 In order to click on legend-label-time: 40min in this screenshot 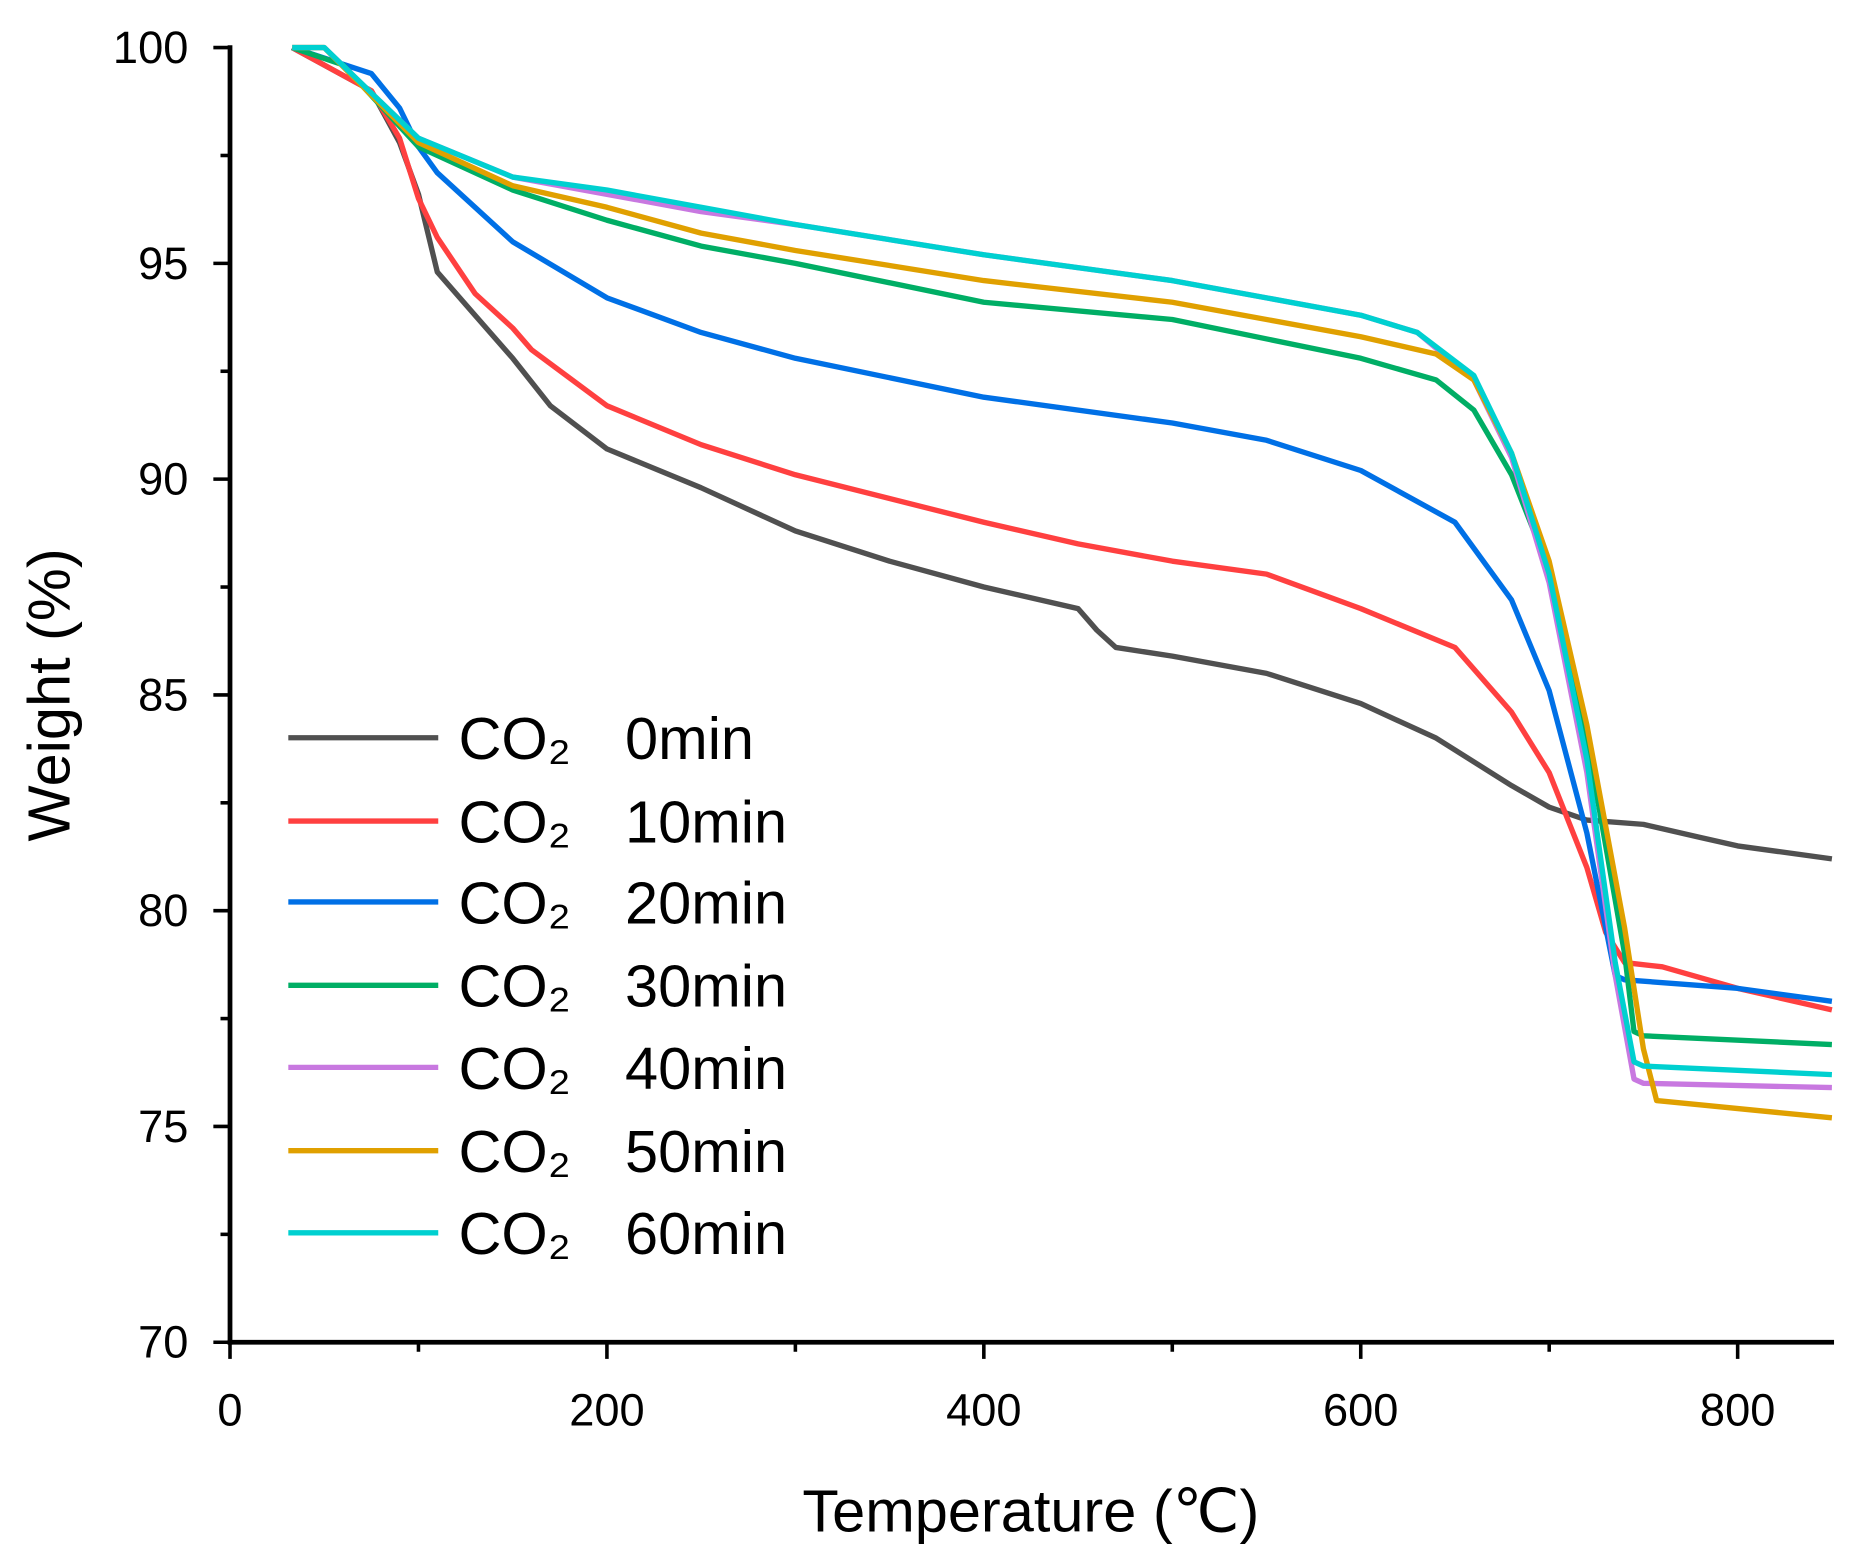, I will do `click(706, 1068)`.